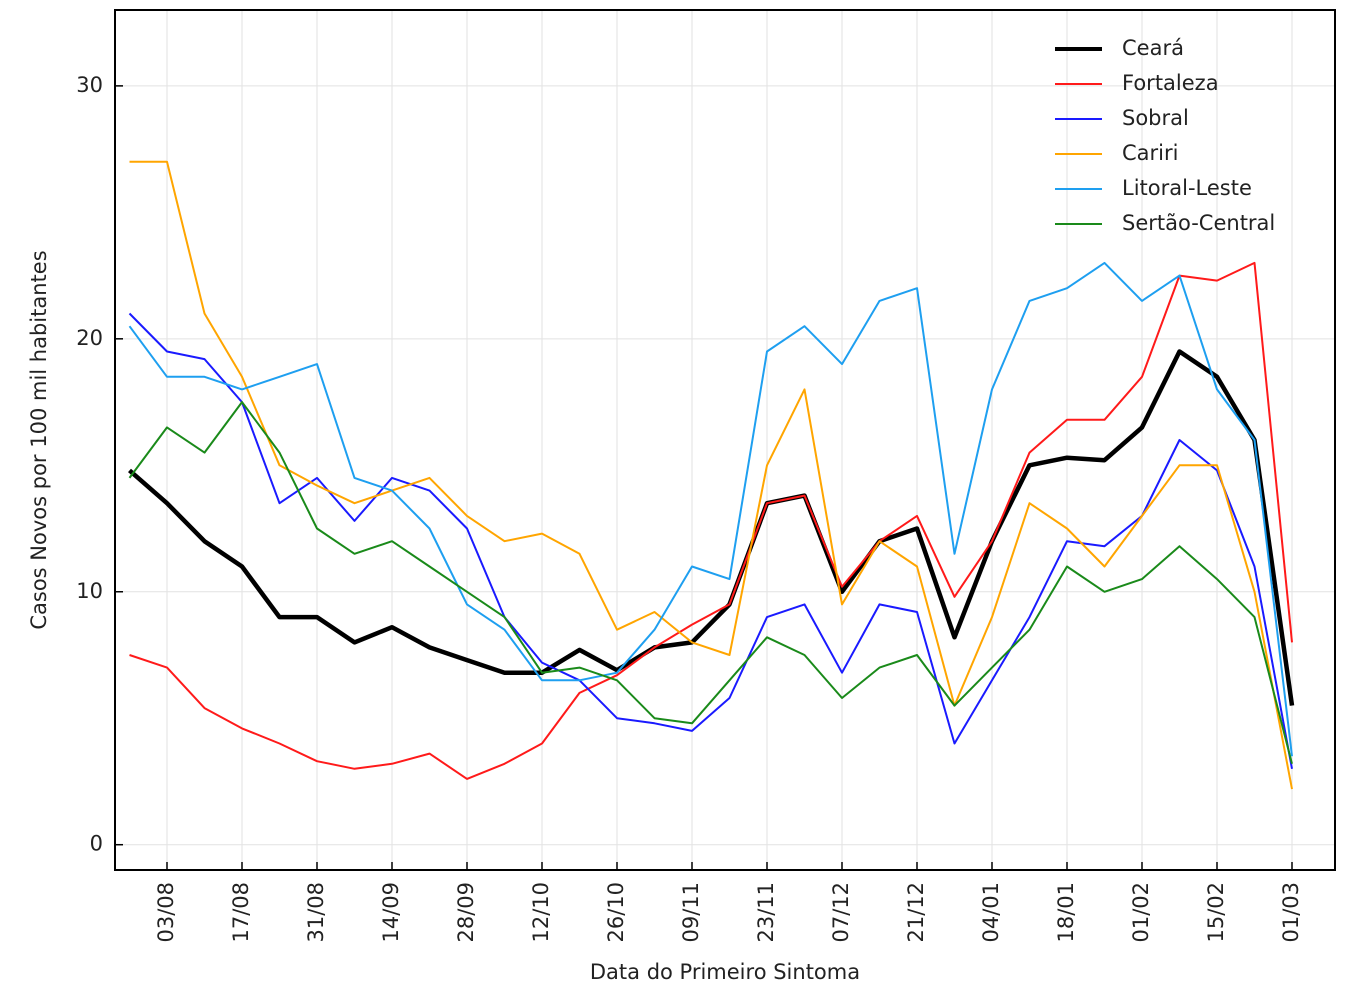 Image resolution: width=1345 pixels, height=987 pixels. I want to click on y-tick-label: 0, so click(96, 844).